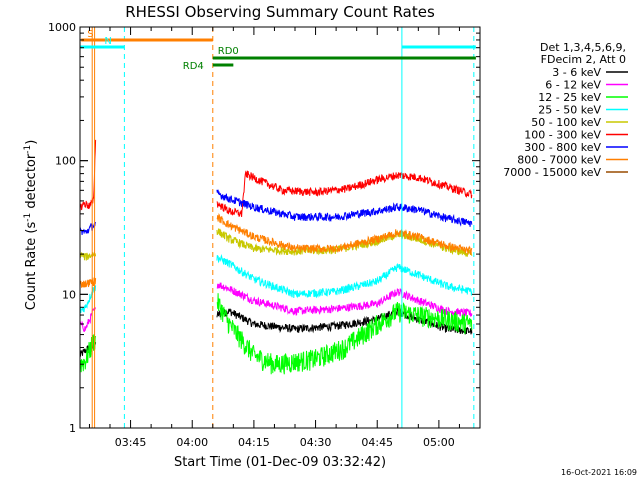 The width and height of the screenshot is (640, 484). I want to click on legend-label: 100 - 300 keV, so click(562, 135).